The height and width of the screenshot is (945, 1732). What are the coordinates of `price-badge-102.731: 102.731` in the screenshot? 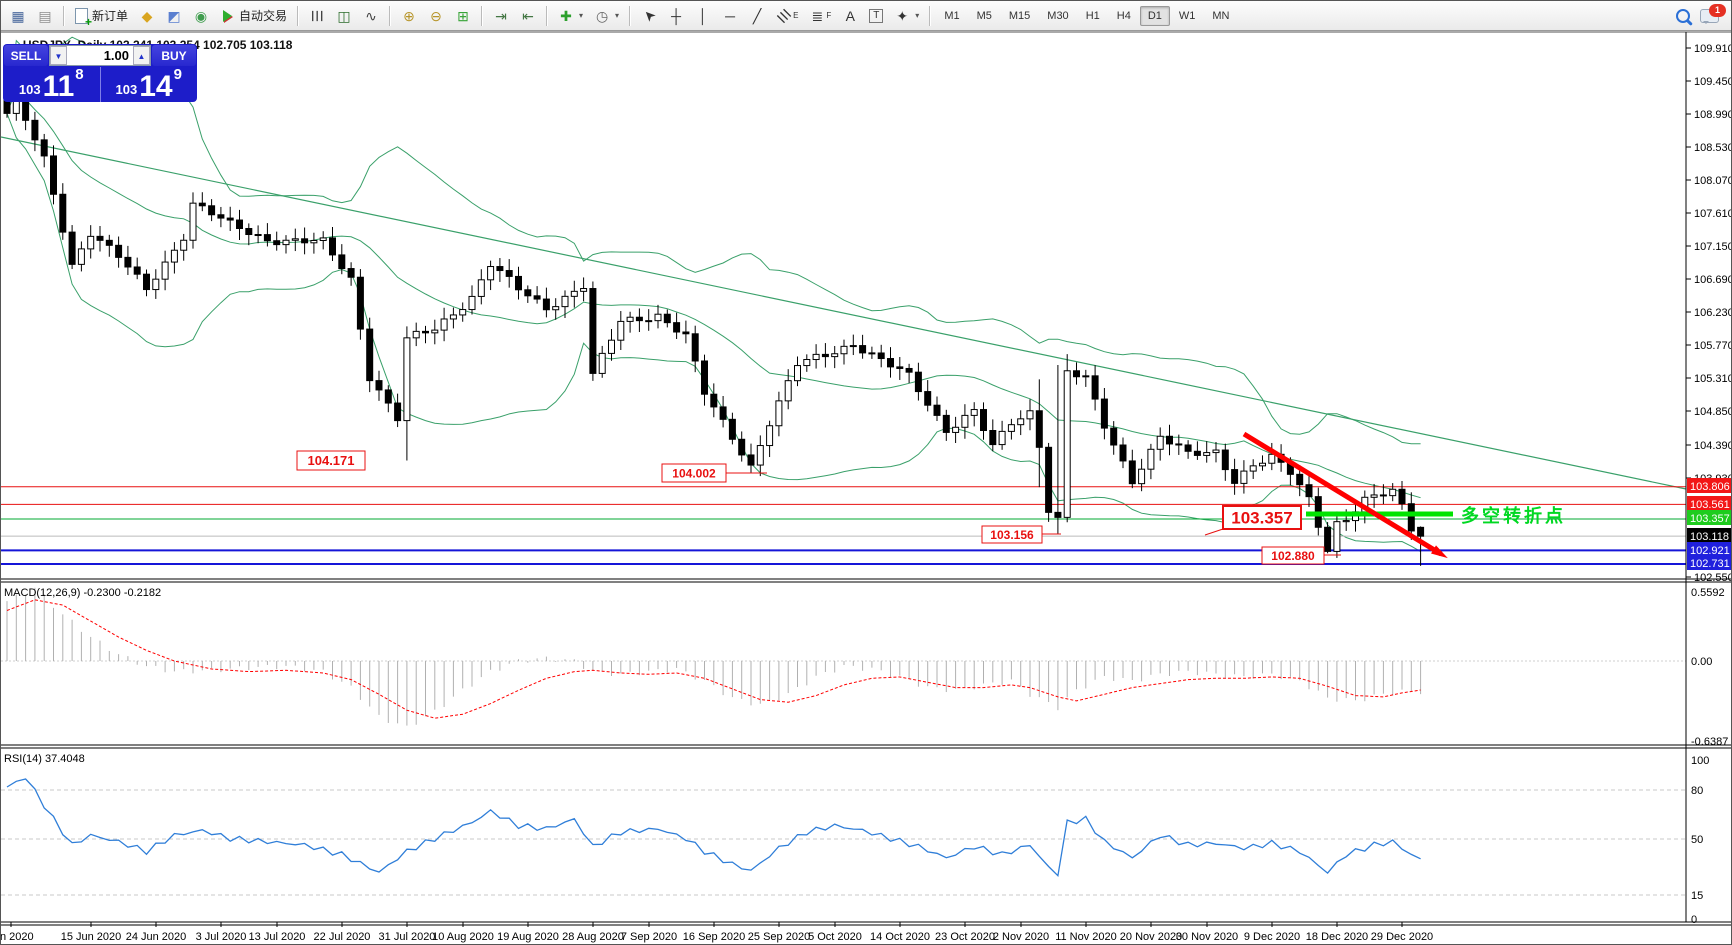 It's located at (1710, 564).